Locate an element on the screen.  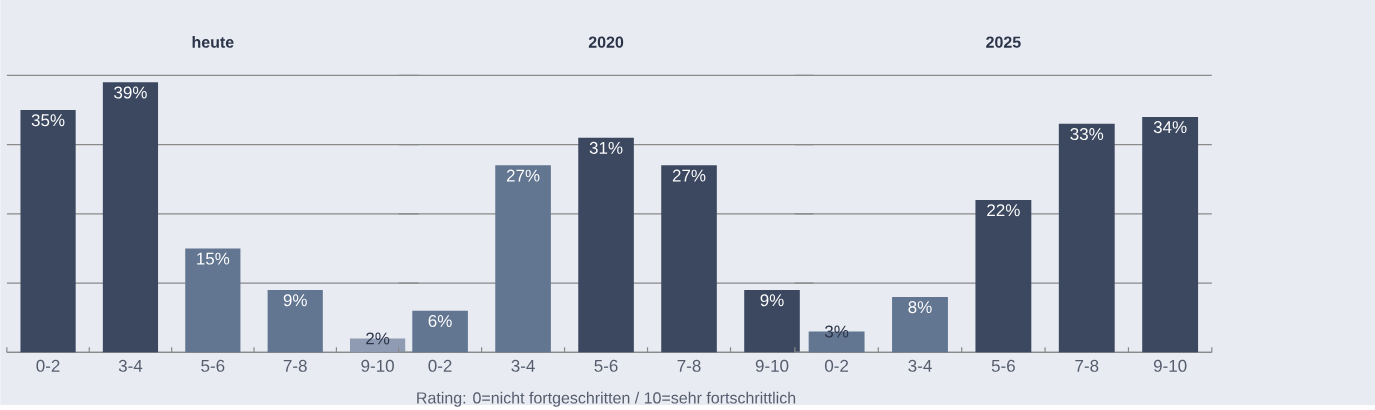
data-label: 6% is located at coordinates (440, 320).